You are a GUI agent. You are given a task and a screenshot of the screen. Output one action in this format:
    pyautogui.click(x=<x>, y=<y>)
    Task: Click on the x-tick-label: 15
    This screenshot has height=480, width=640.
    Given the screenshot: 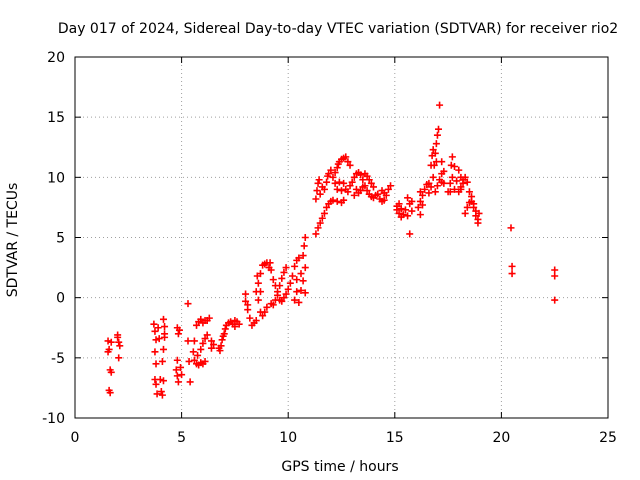 What is the action you would take?
    pyautogui.click(x=395, y=438)
    